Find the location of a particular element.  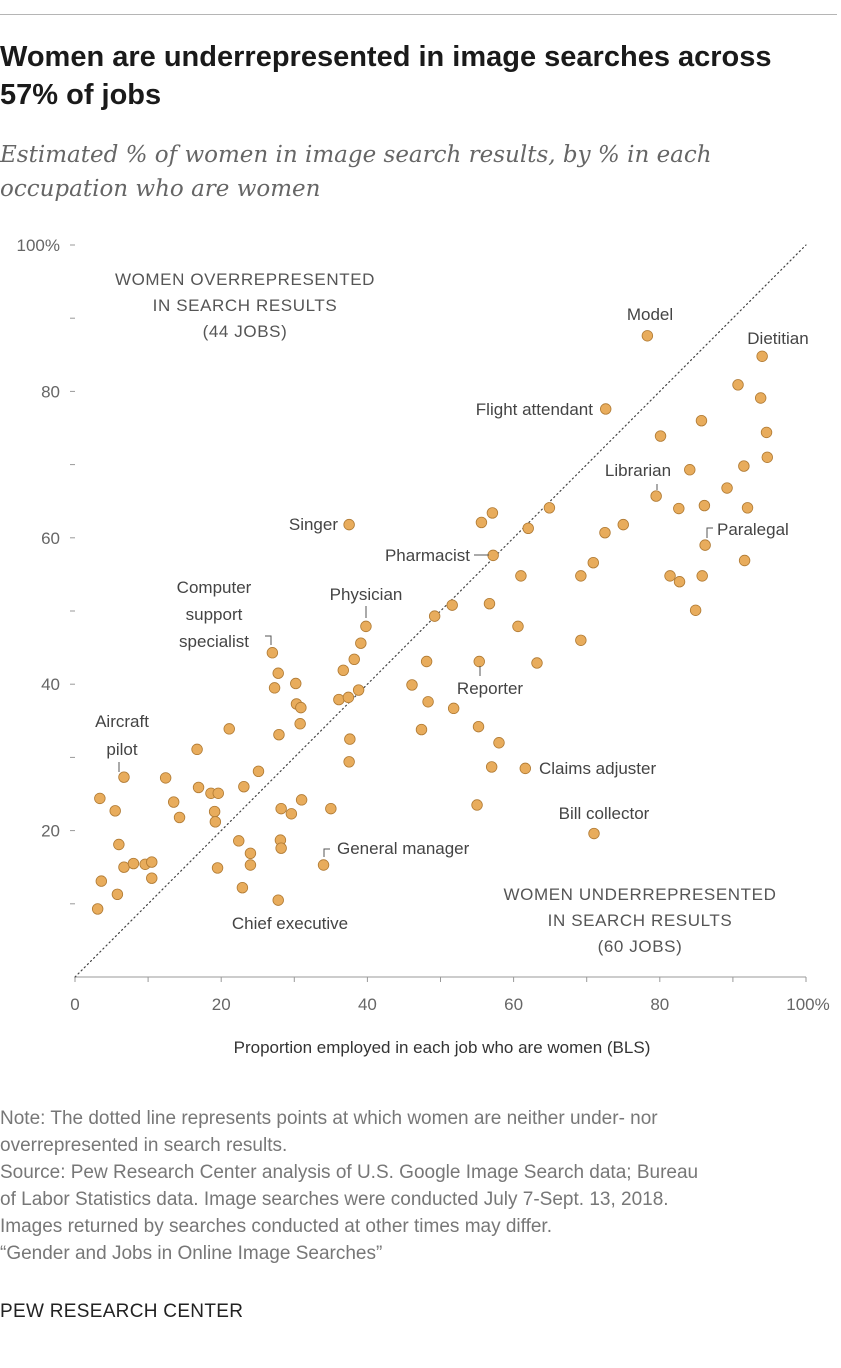

point-label-line: Aircraft is located at coordinates (122, 721).